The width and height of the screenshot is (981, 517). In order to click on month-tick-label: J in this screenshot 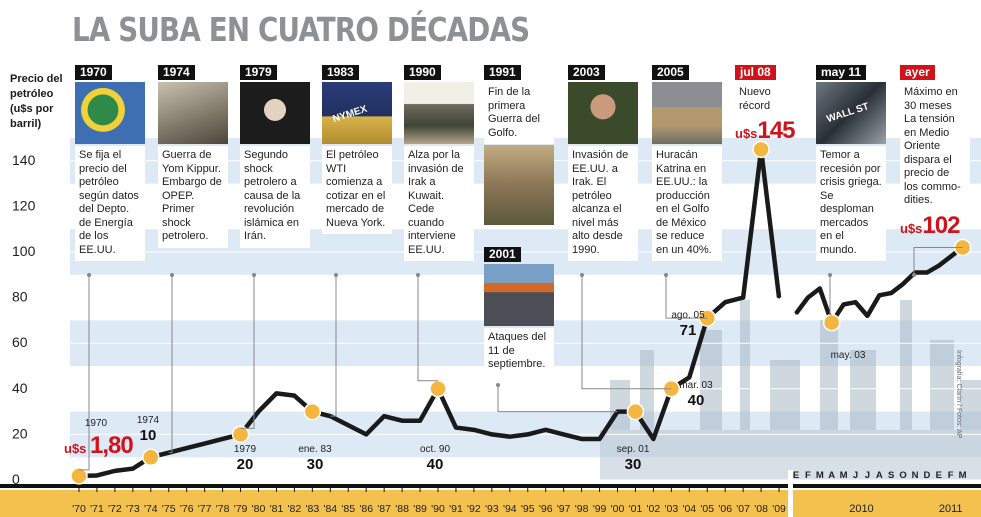, I will do `click(855, 475)`.